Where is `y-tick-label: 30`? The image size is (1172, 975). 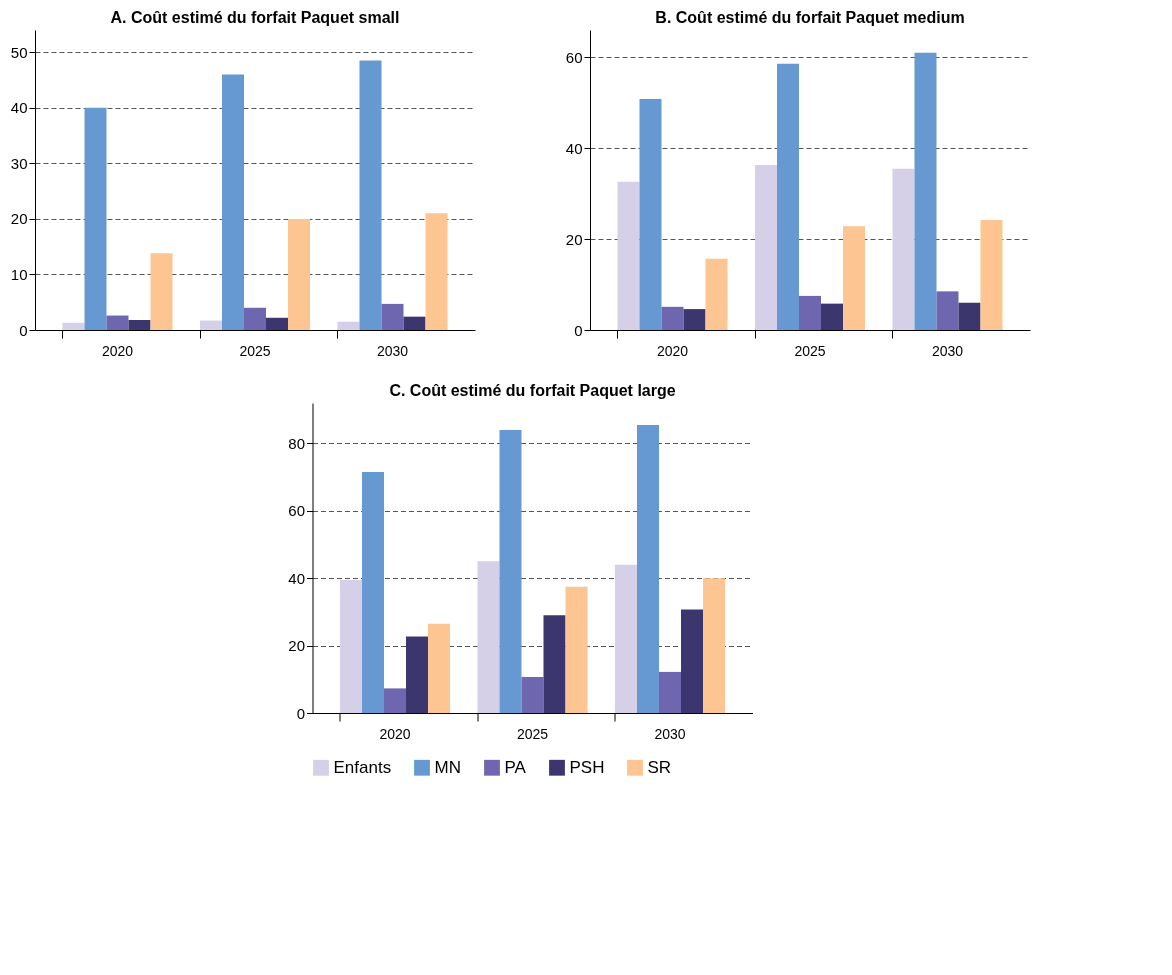
y-tick-label: 30 is located at coordinates (19, 163).